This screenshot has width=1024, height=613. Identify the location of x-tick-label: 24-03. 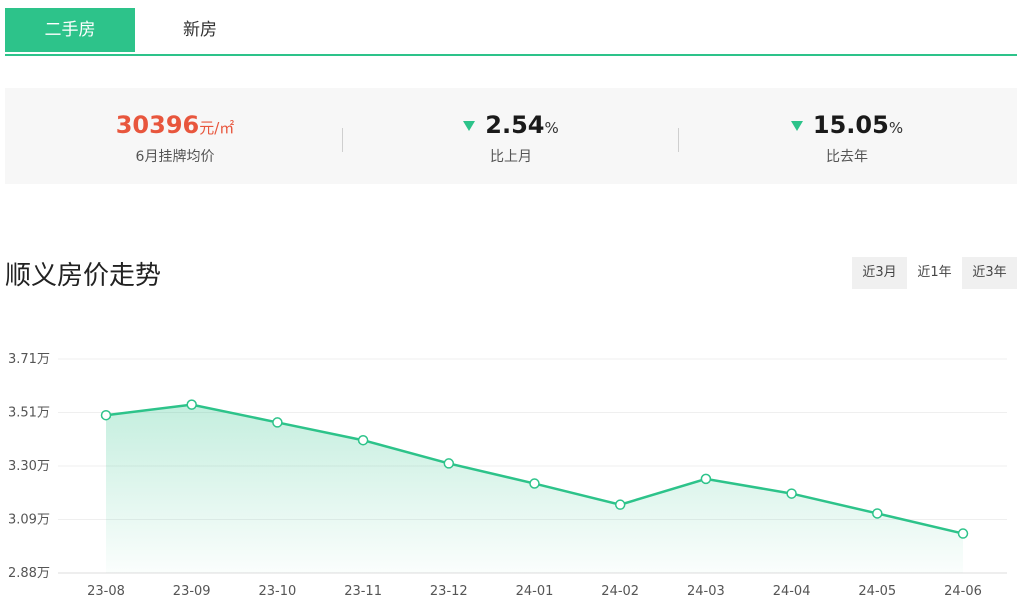
(706, 591).